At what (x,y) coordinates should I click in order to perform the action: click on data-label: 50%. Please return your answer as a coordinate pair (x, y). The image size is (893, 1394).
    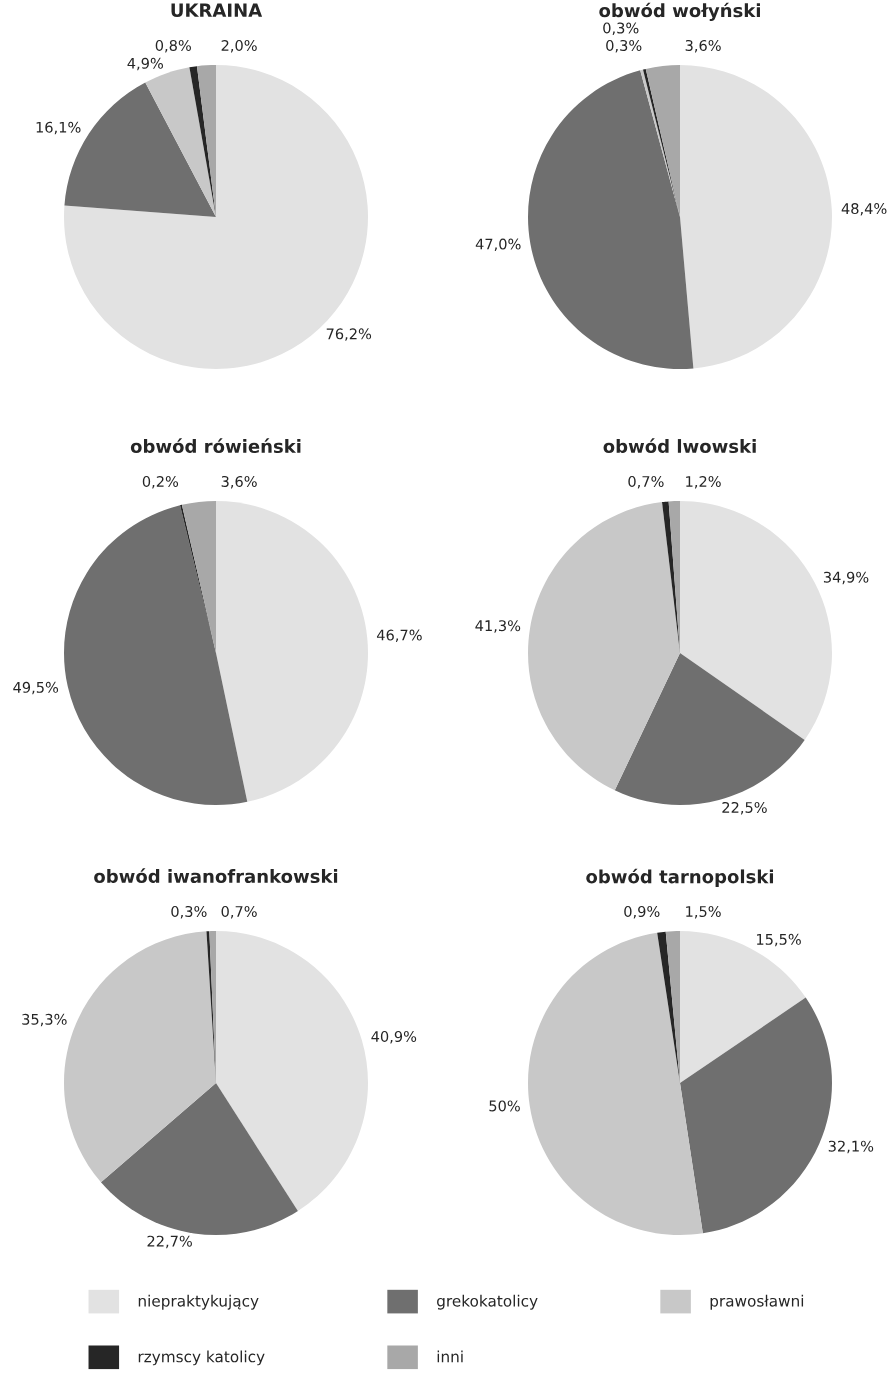
    Looking at the image, I should click on (504, 1106).